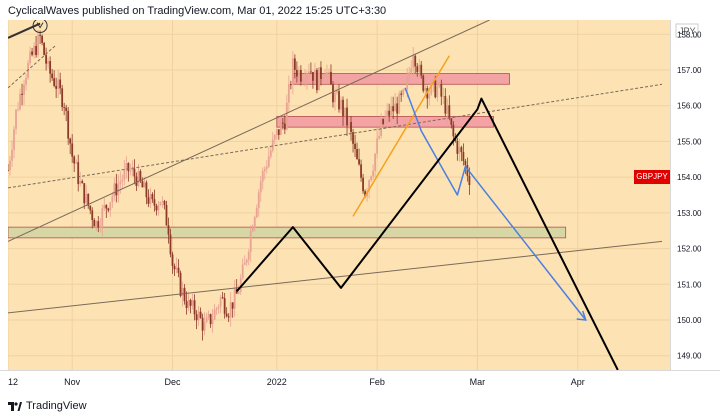 This screenshot has width=720, height=419. What do you see at coordinates (47, 406) in the screenshot?
I see `tradingview-brand: TradingView` at bounding box center [47, 406].